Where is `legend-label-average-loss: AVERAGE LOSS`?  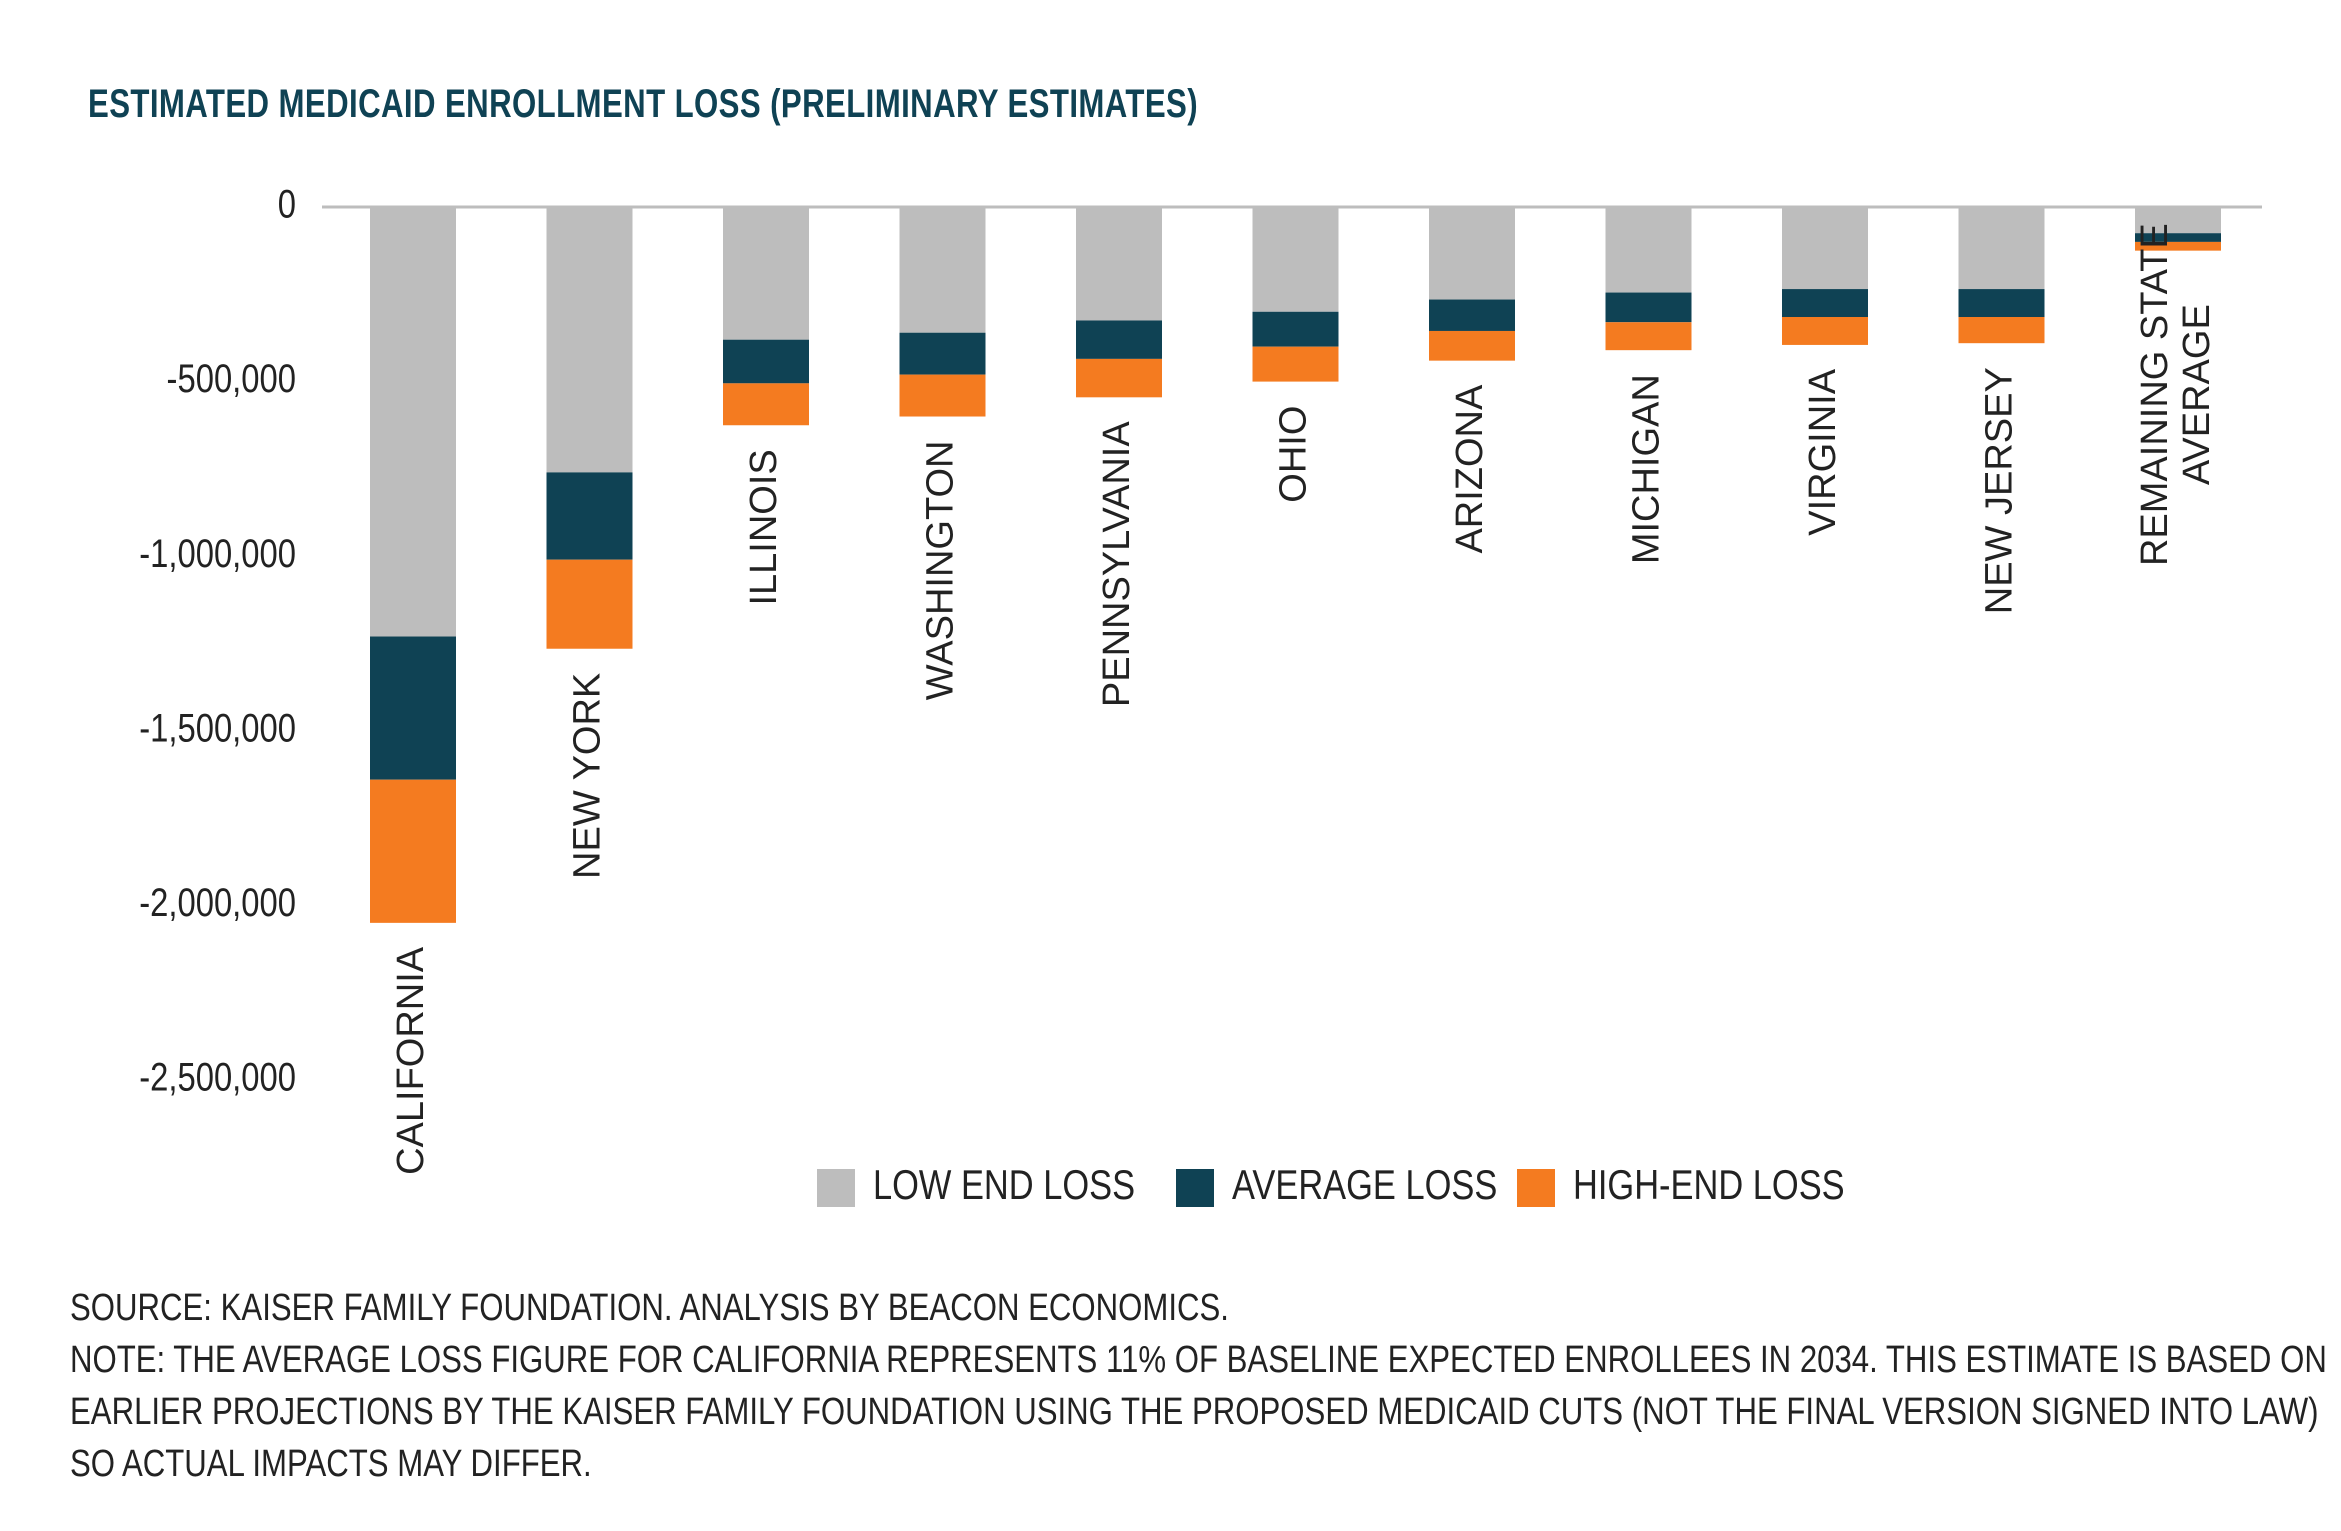 legend-label-average-loss: AVERAGE LOSS is located at coordinates (1364, 1185).